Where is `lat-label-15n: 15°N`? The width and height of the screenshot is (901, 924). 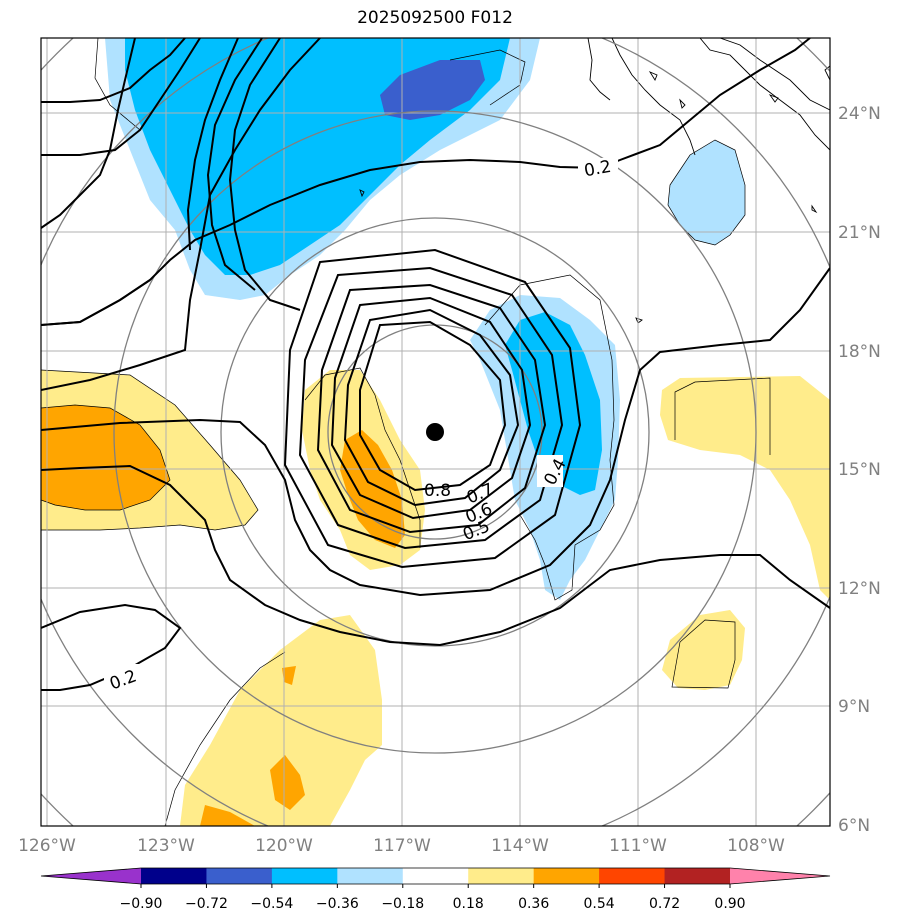
lat-label-15n: 15°N is located at coordinates (859, 470).